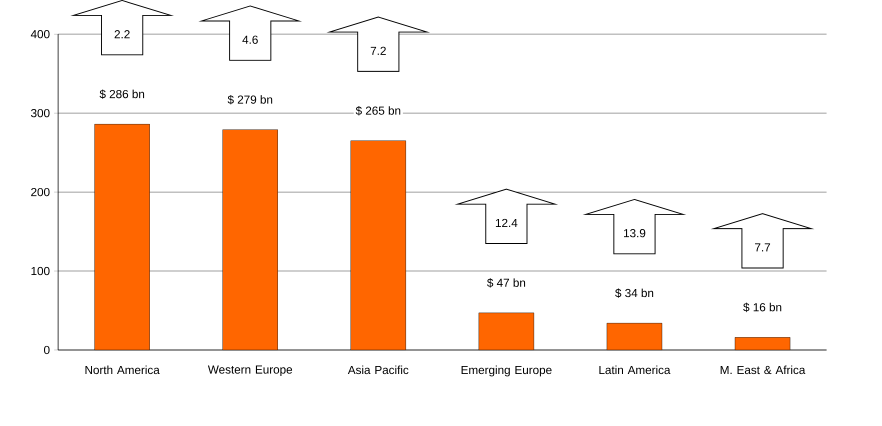 The width and height of the screenshot is (882, 426). I want to click on y-tick-label: 0, so click(47, 350).